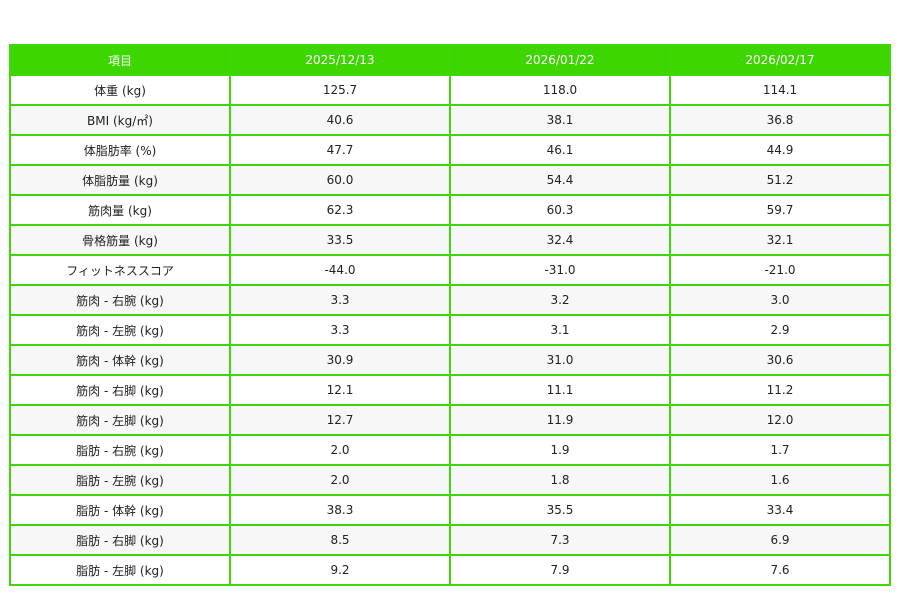  Describe the element at coordinates (560, 90) in the screenshot. I see `cell-value: 118.0` at that location.